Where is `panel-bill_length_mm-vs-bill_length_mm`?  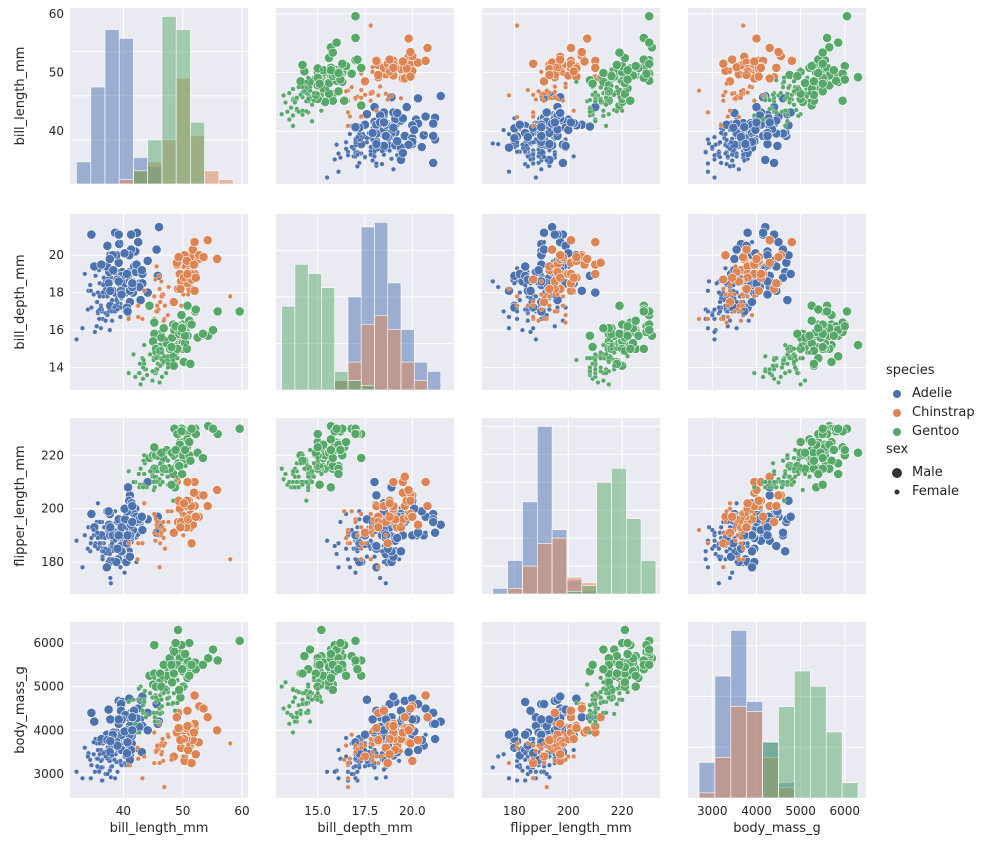
panel-bill_length_mm-vs-bill_length_mm is located at coordinates (159, 96).